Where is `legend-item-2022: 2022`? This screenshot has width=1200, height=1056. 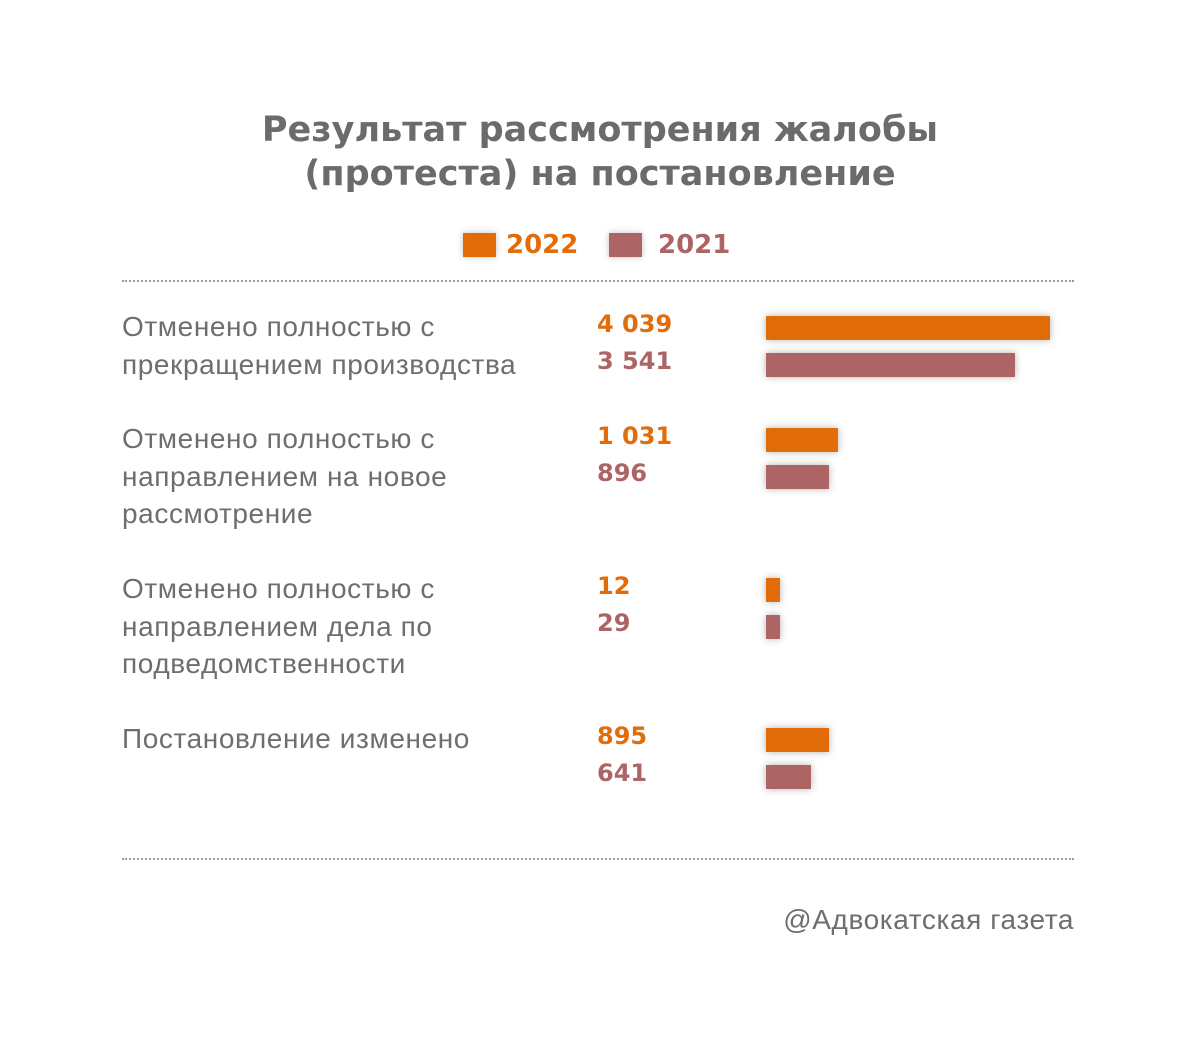 legend-item-2022: 2022 is located at coordinates (520, 245).